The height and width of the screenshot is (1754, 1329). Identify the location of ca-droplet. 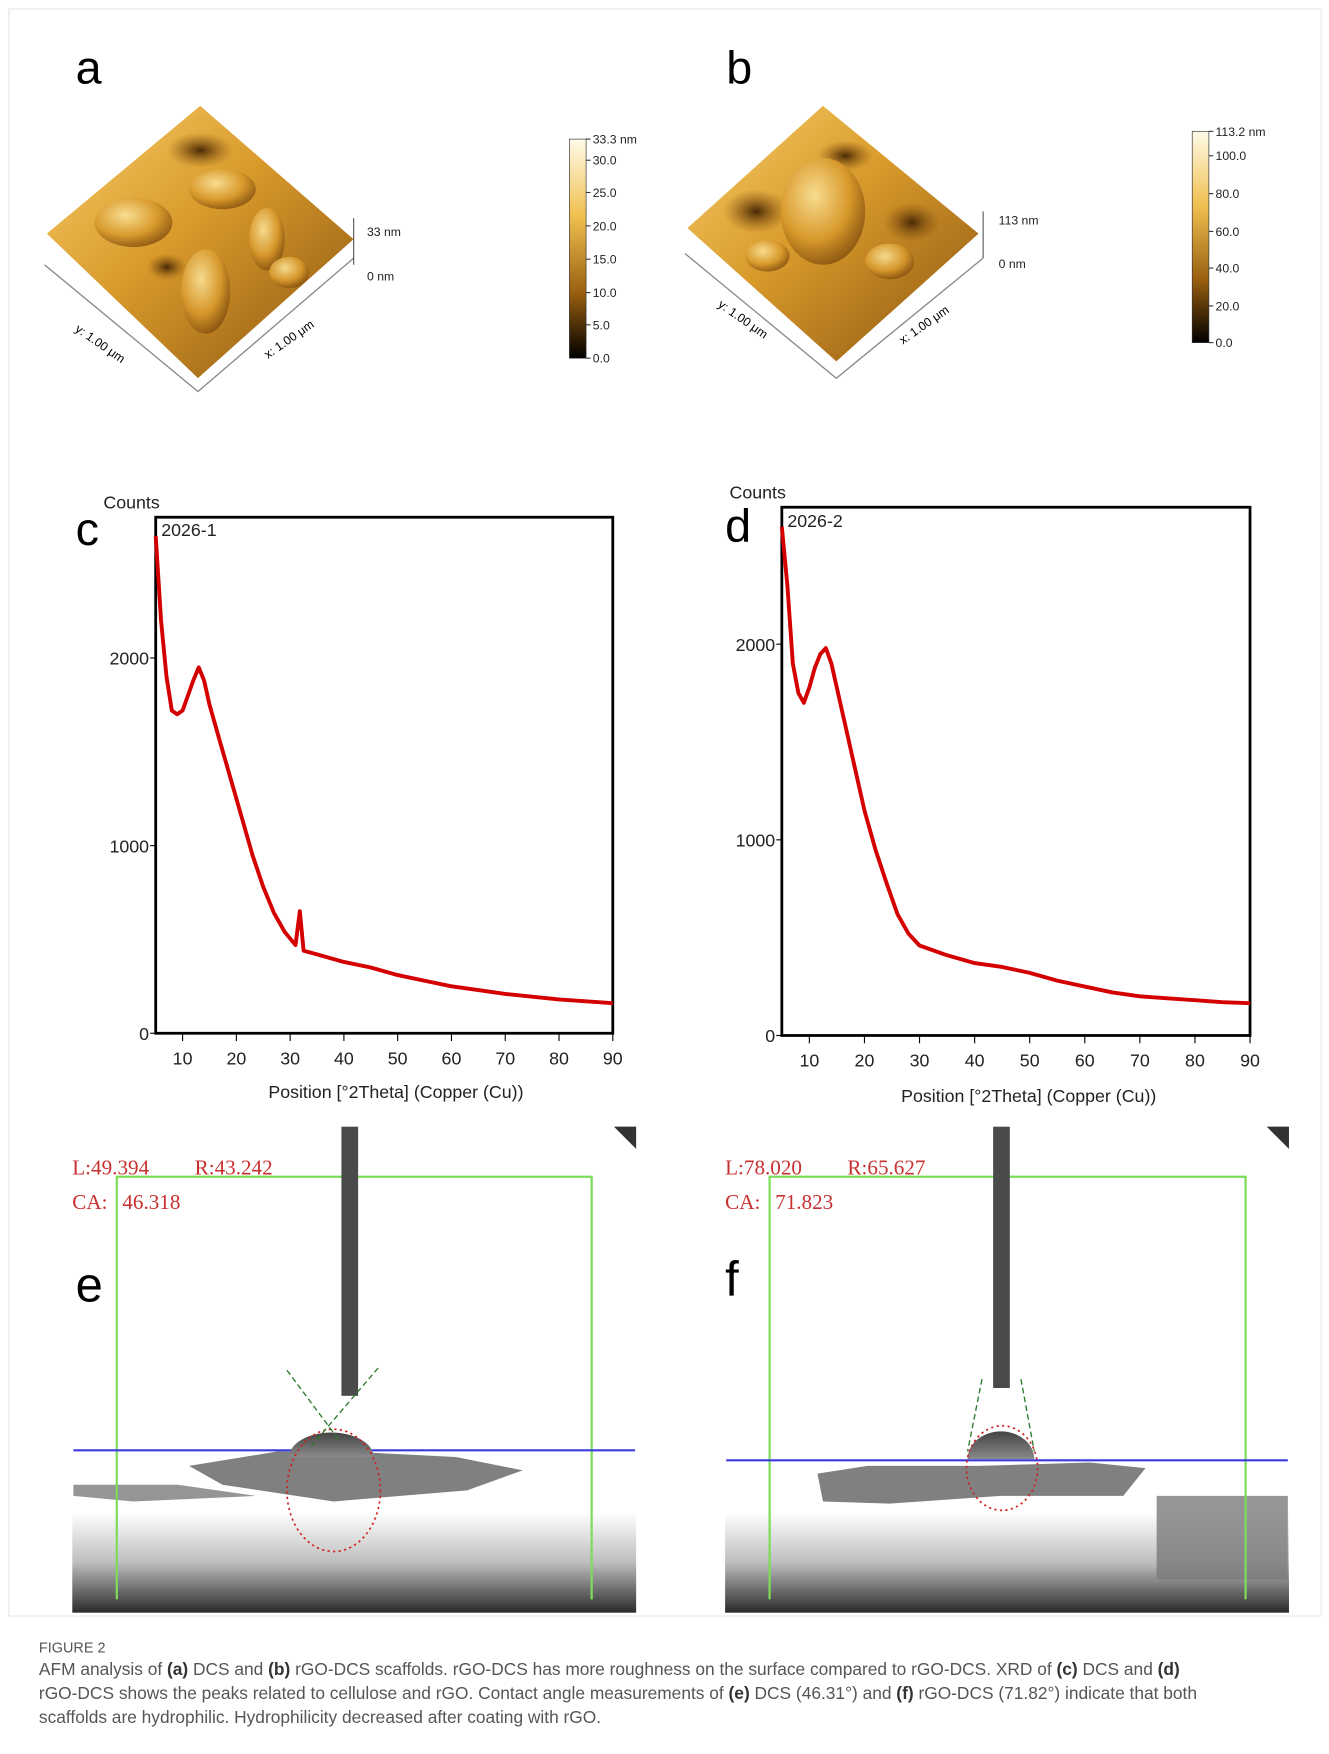
(331, 1444).